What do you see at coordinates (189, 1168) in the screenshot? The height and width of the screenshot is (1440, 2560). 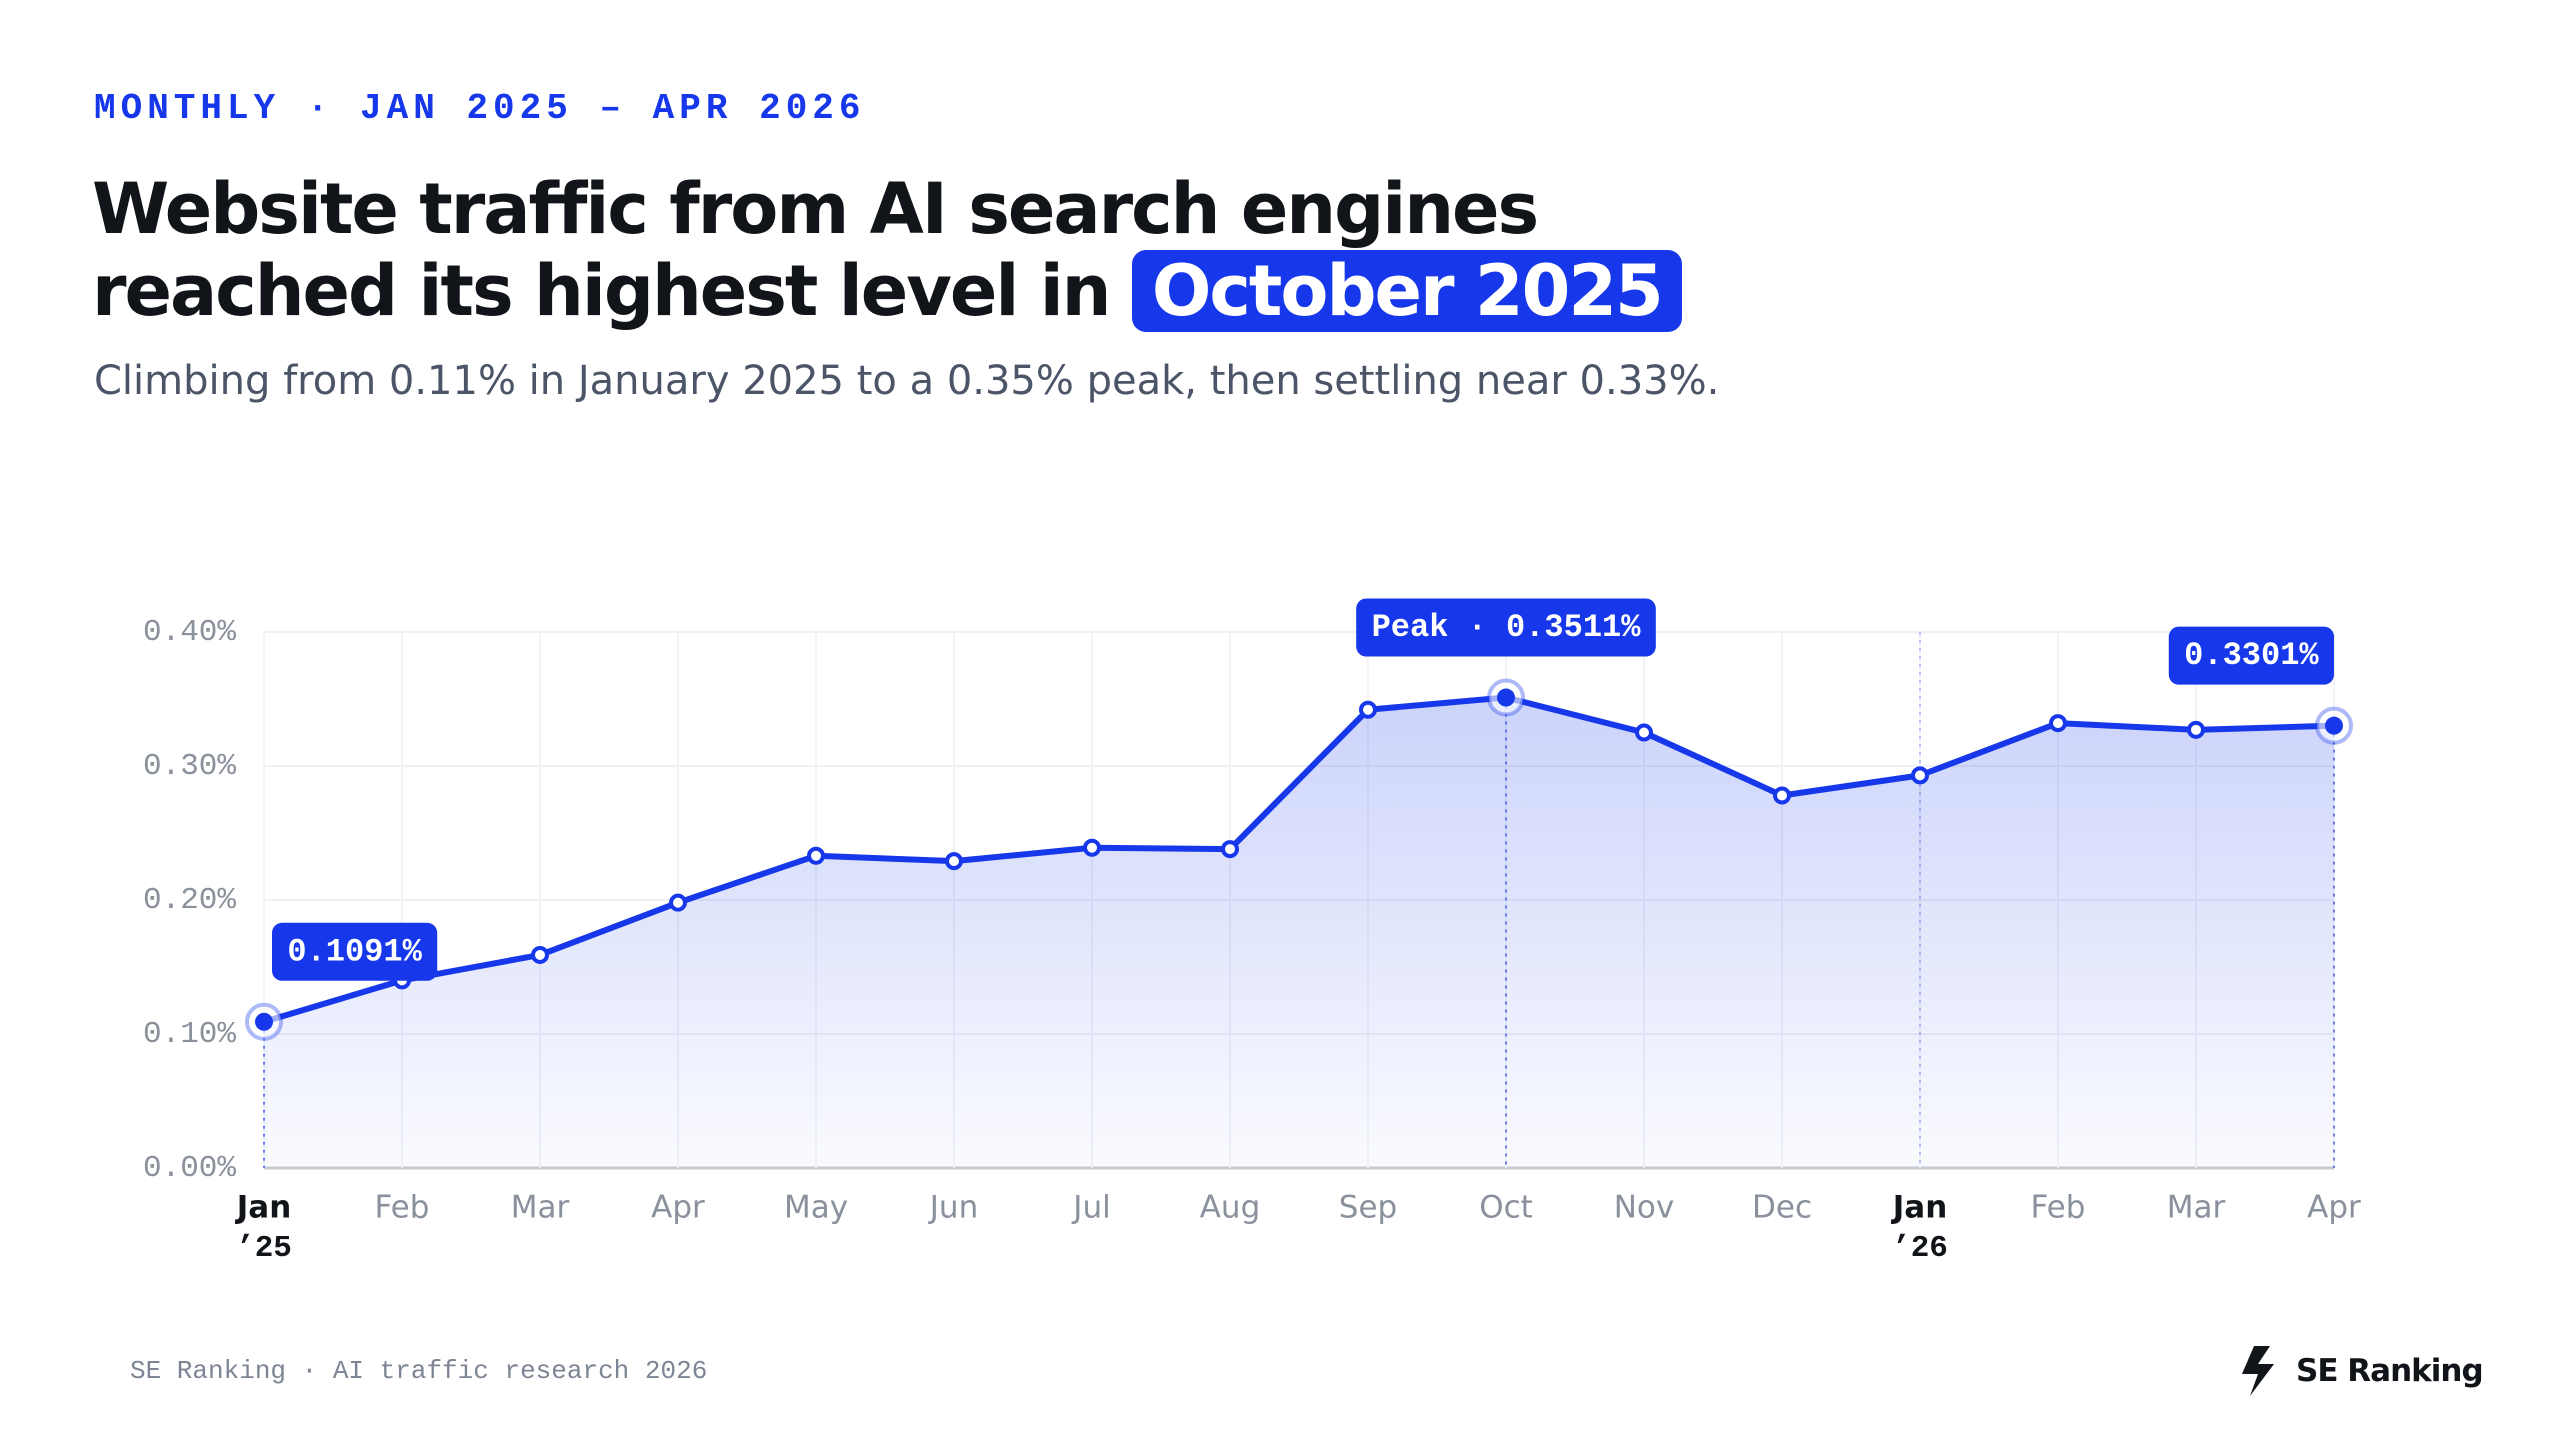 I see `y-tick-label: 0.00%` at bounding box center [189, 1168].